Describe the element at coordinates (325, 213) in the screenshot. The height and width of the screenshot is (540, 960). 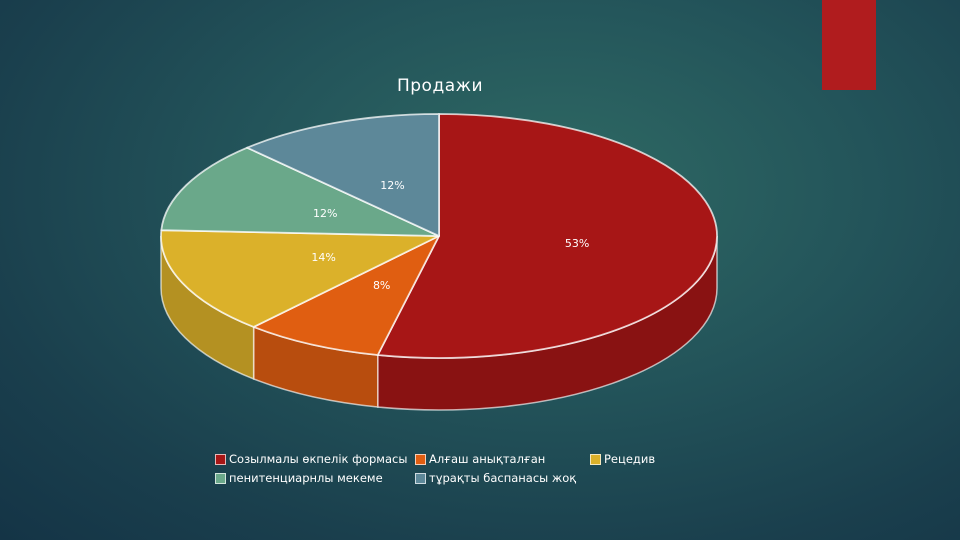
I see `data-label-3: 12%` at that location.